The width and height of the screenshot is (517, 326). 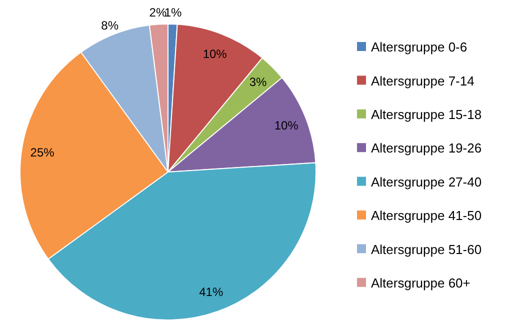 I want to click on legend-label: Altersgruppe 19-26, so click(x=426, y=148).